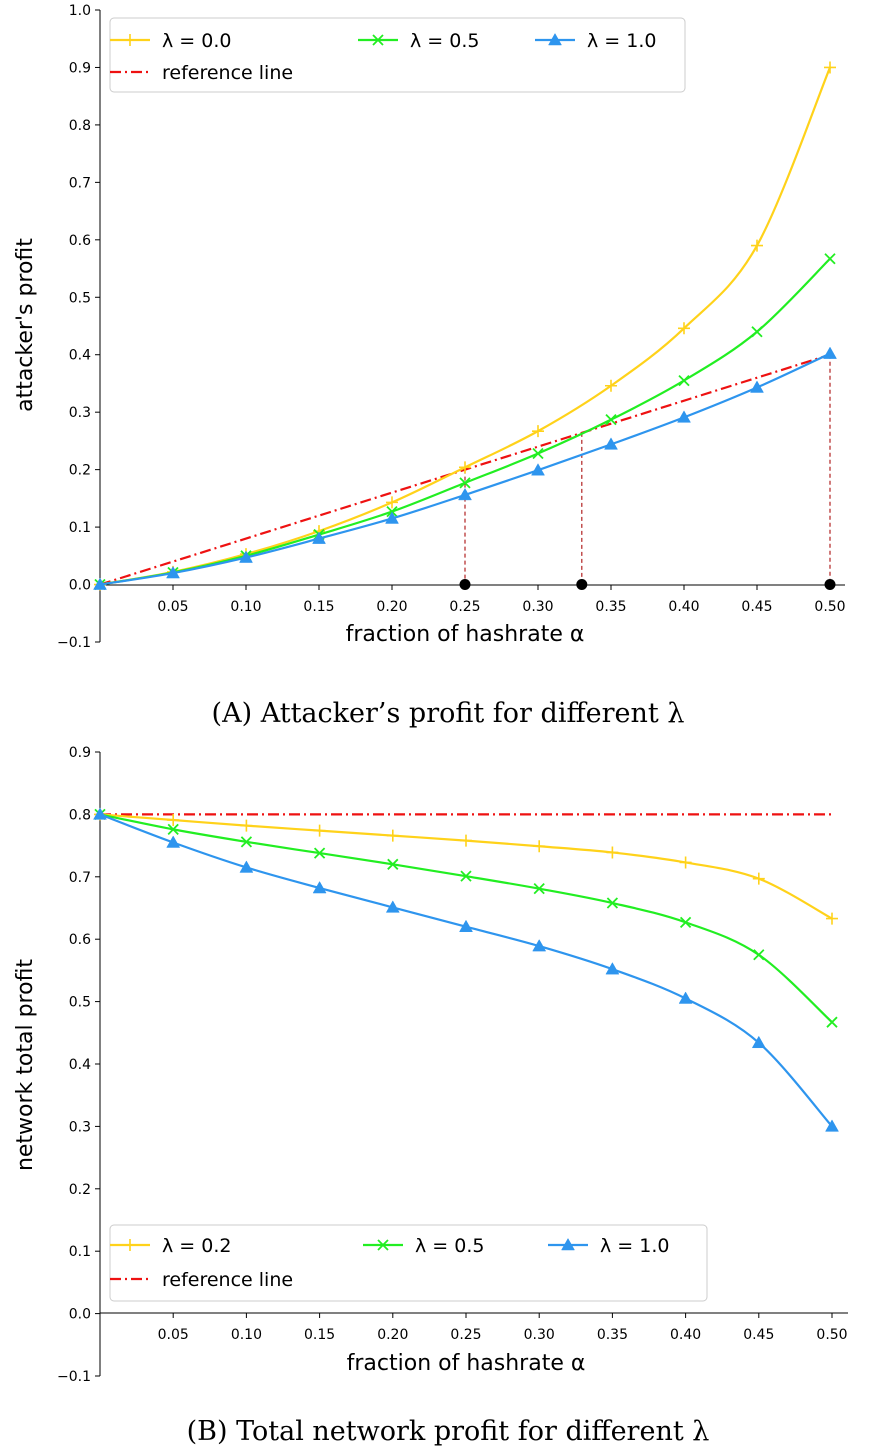 The width and height of the screenshot is (896, 1450). Describe the element at coordinates (80, 183) in the screenshot. I see `y-tick-label: 0.7` at that location.